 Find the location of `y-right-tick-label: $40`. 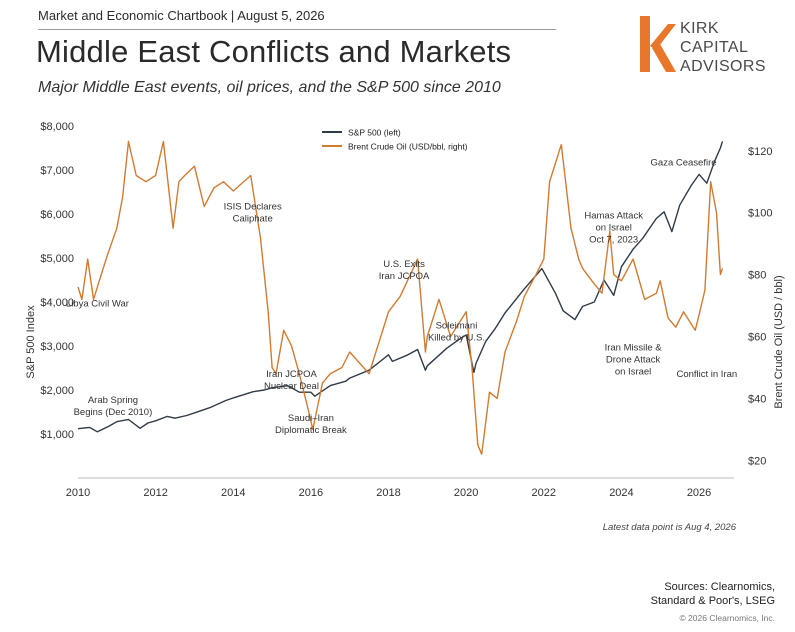

y-right-tick-label: $40 is located at coordinates (757, 399).